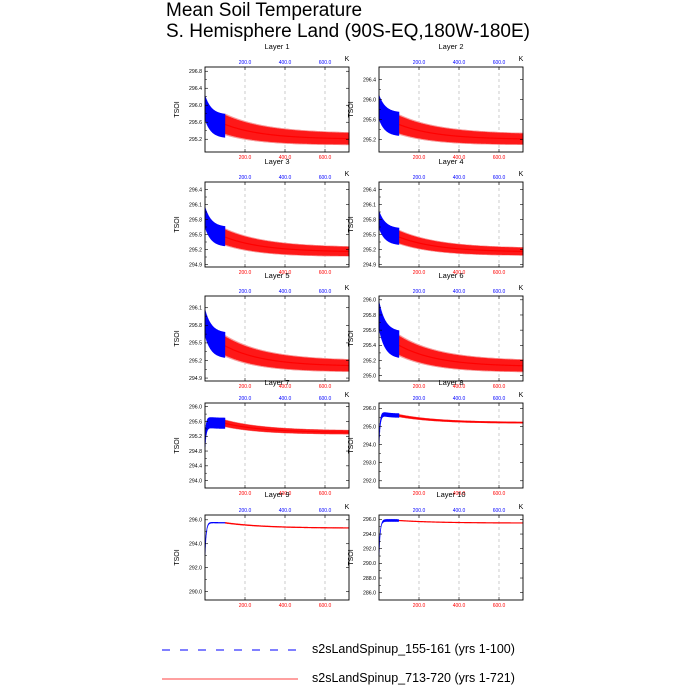 This screenshot has height=700, width=700. I want to click on panel-title: Layer 6, so click(450, 275).